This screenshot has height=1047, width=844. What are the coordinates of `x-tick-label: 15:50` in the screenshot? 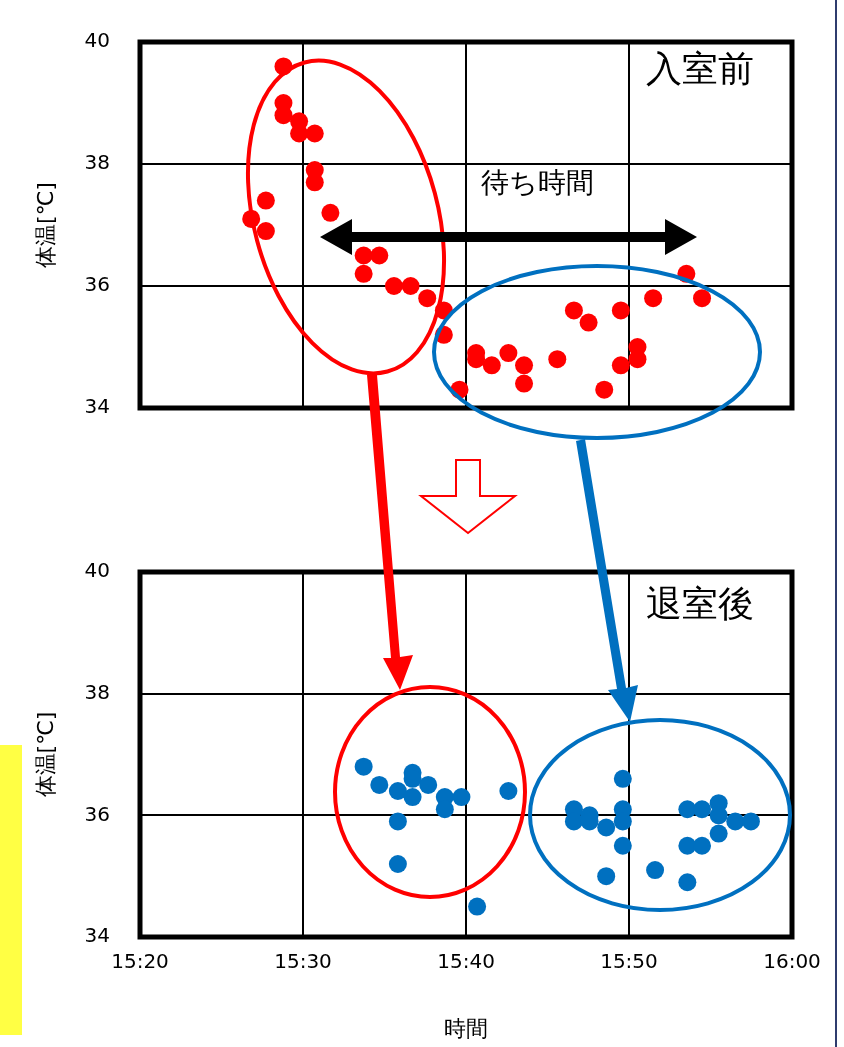 It's located at (629, 961).